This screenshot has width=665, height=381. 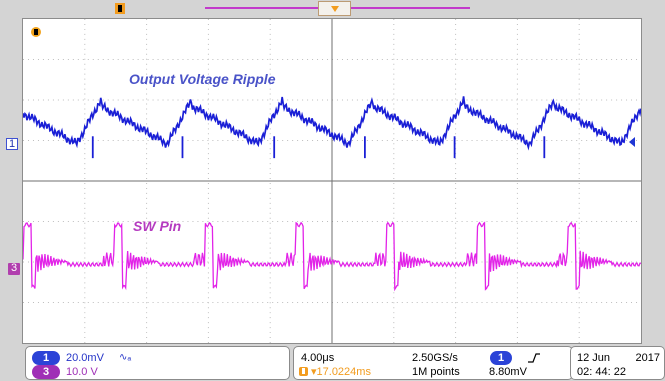 I want to click on channel-3-reference-icon: 3, so click(x=14, y=269).